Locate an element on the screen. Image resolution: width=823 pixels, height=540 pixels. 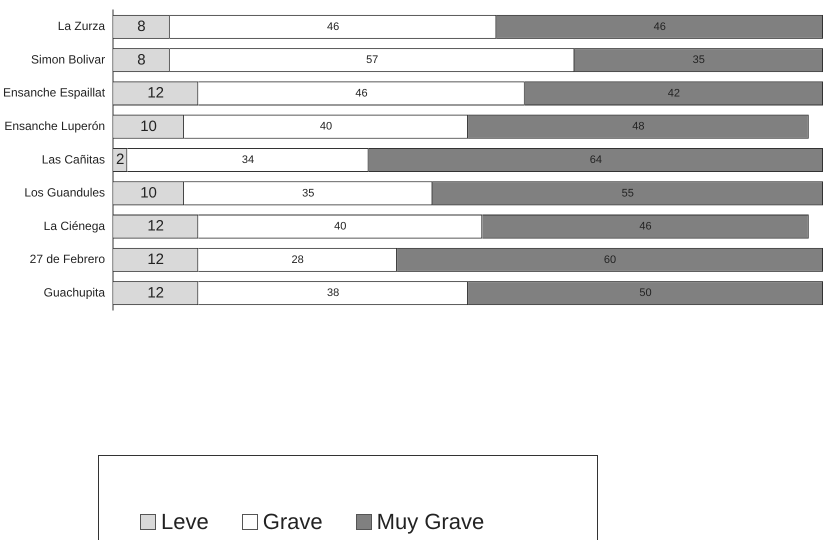
data-label: 48 is located at coordinates (638, 126).